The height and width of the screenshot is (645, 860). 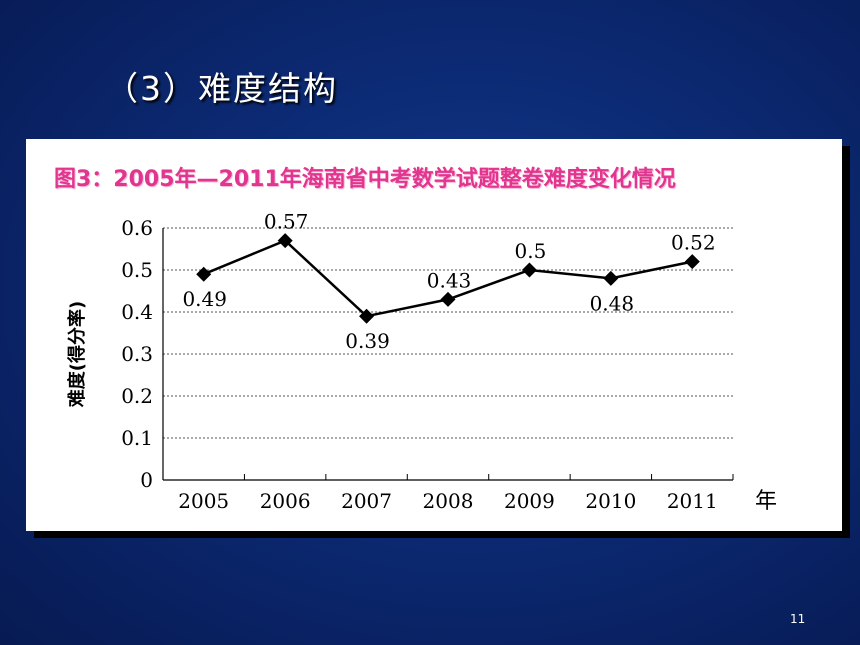 What do you see at coordinates (204, 299) in the screenshot?
I see `data-label: 0.49` at bounding box center [204, 299].